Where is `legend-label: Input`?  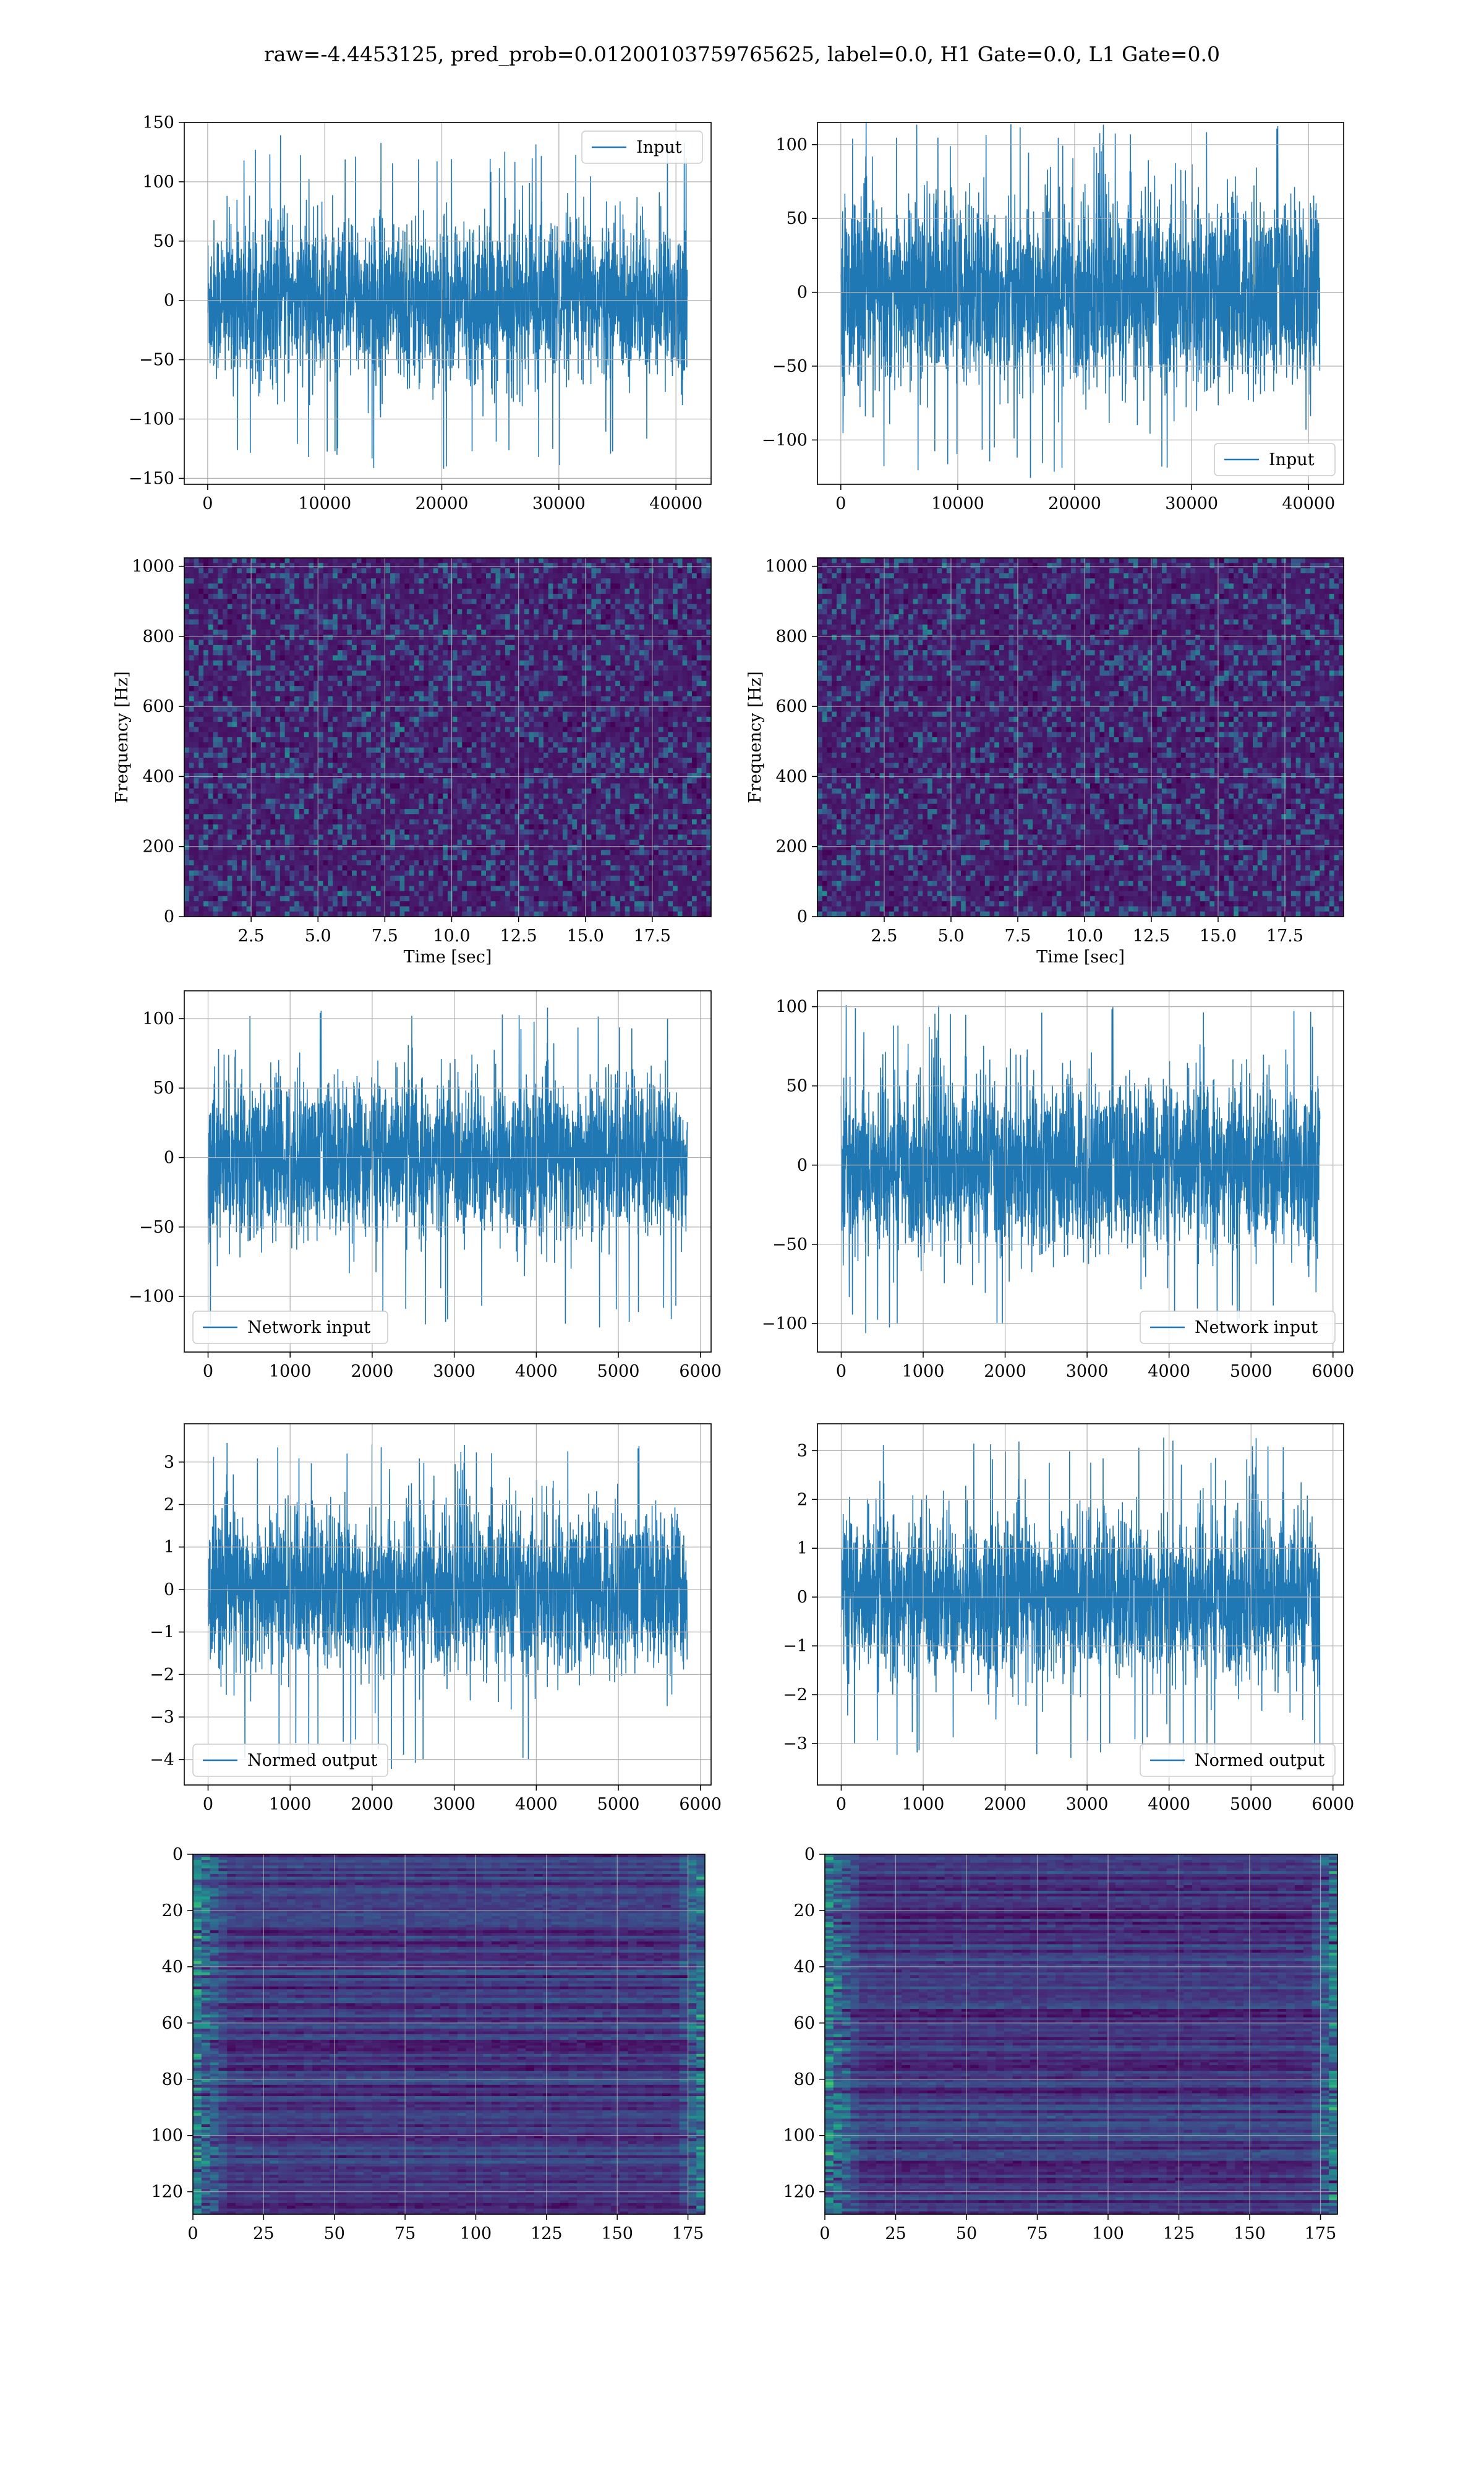 legend-label: Input is located at coordinates (1292, 459).